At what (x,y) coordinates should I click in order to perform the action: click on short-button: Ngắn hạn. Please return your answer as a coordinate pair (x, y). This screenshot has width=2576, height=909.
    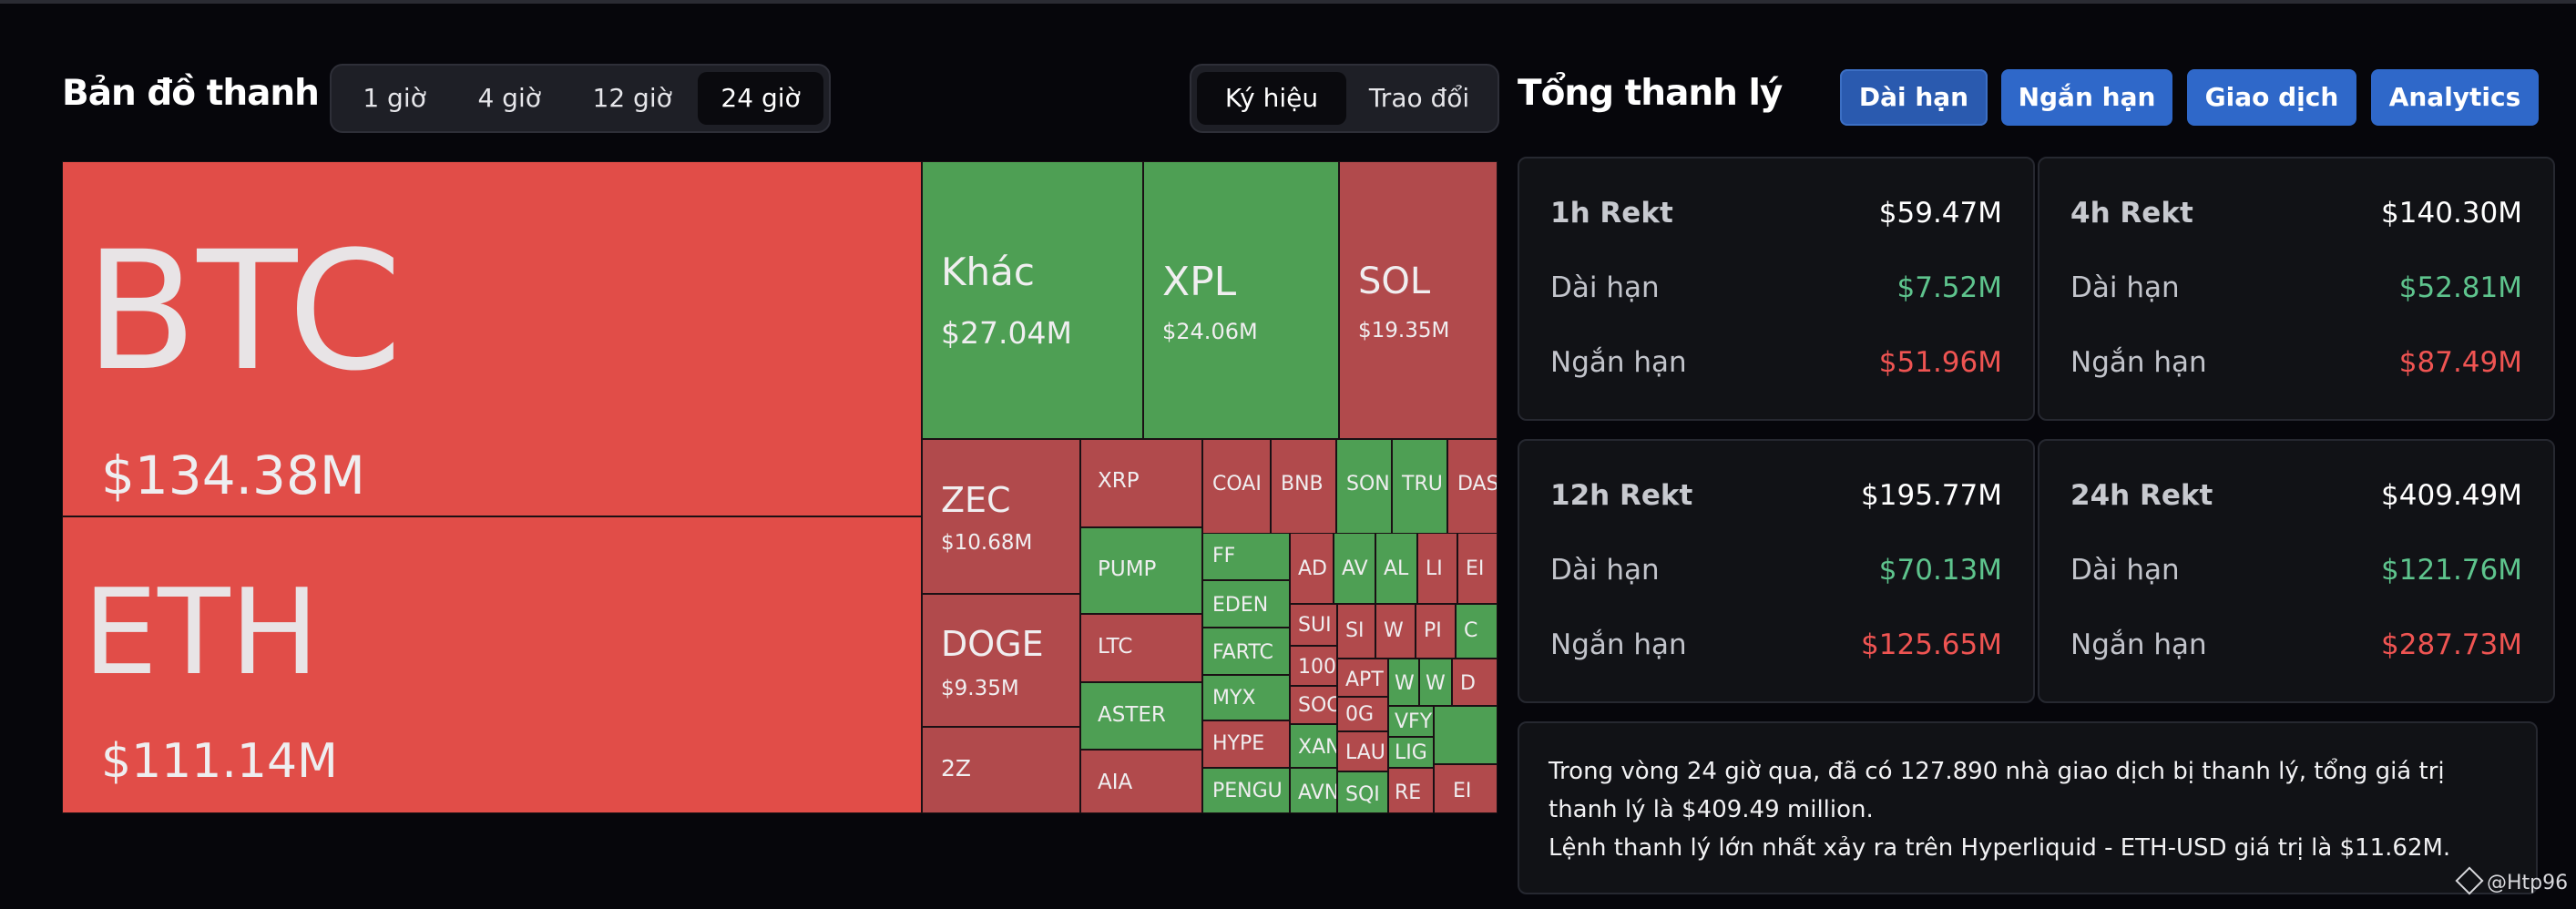
    Looking at the image, I should click on (2086, 97).